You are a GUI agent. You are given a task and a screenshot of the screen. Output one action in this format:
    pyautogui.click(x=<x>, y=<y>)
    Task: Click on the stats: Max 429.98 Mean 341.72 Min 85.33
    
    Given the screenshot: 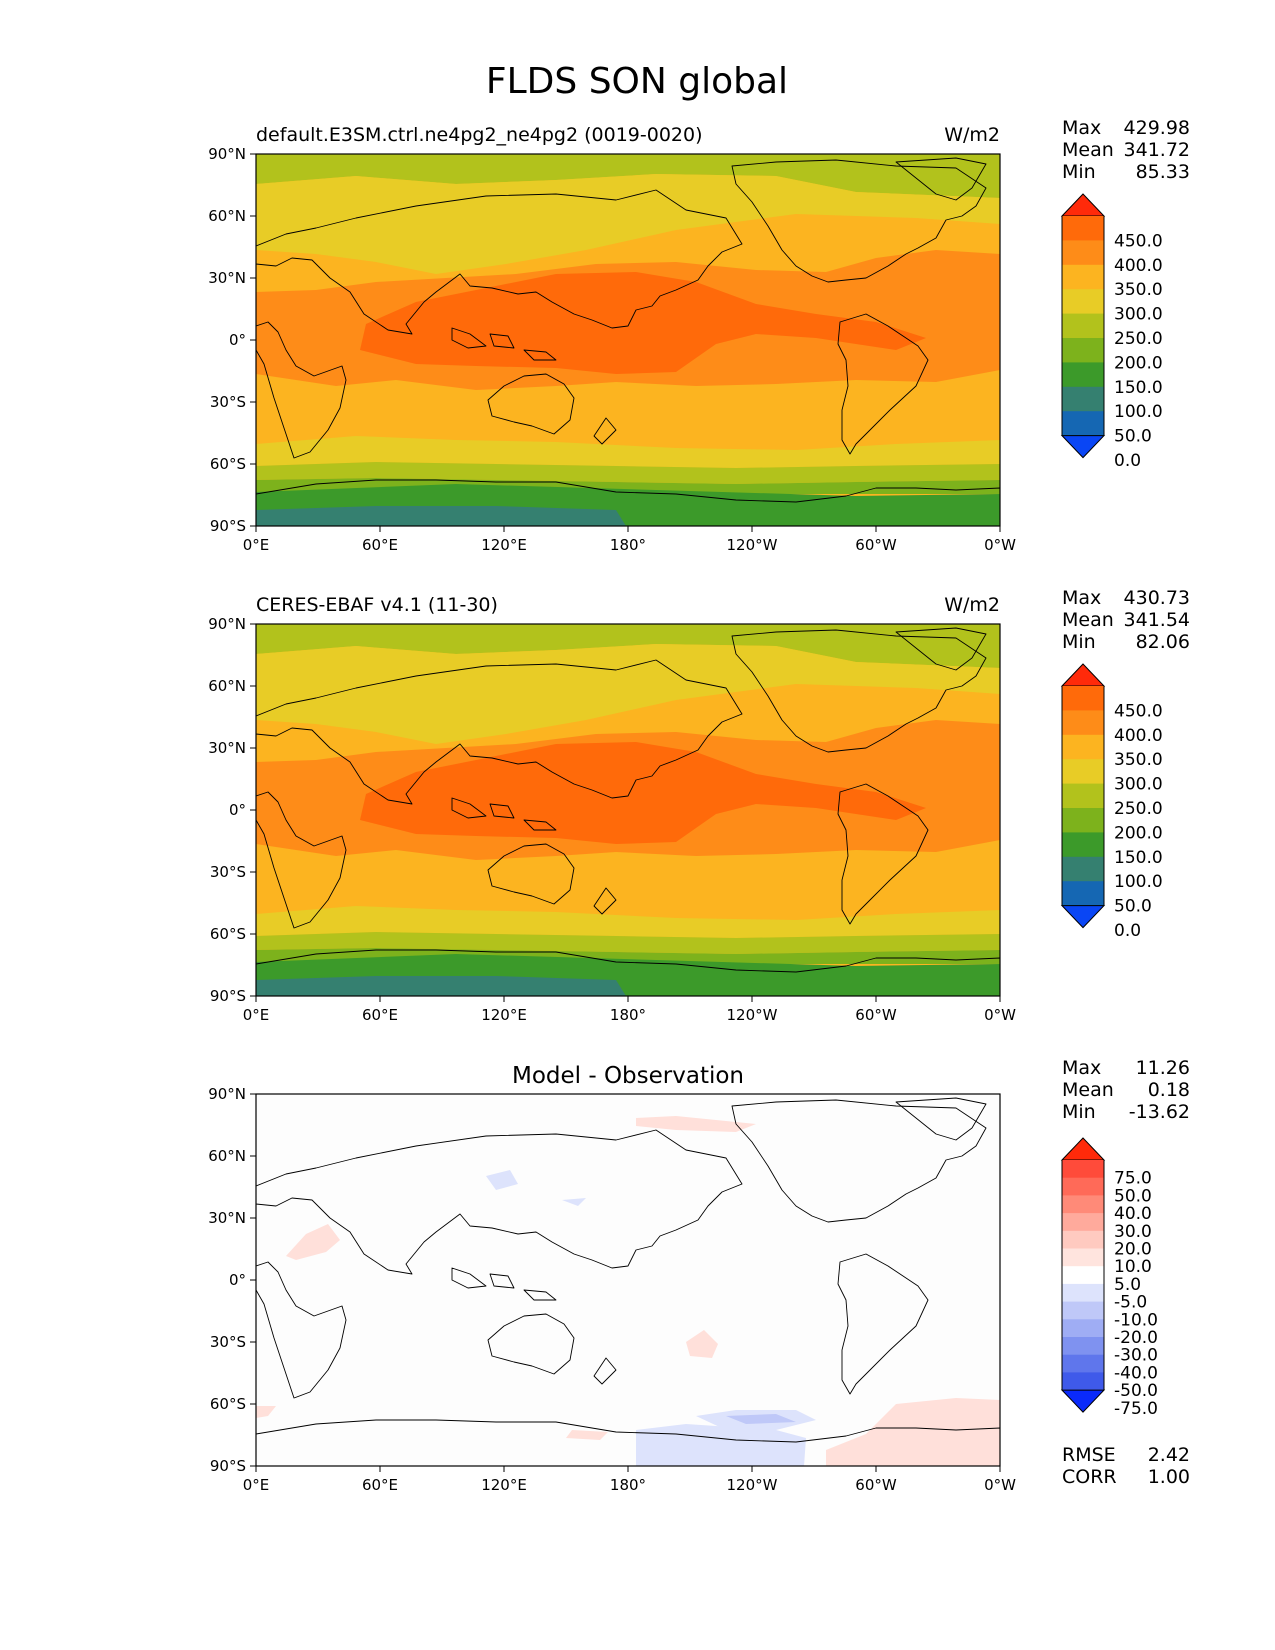 What is the action you would take?
    pyautogui.click(x=1126, y=150)
    